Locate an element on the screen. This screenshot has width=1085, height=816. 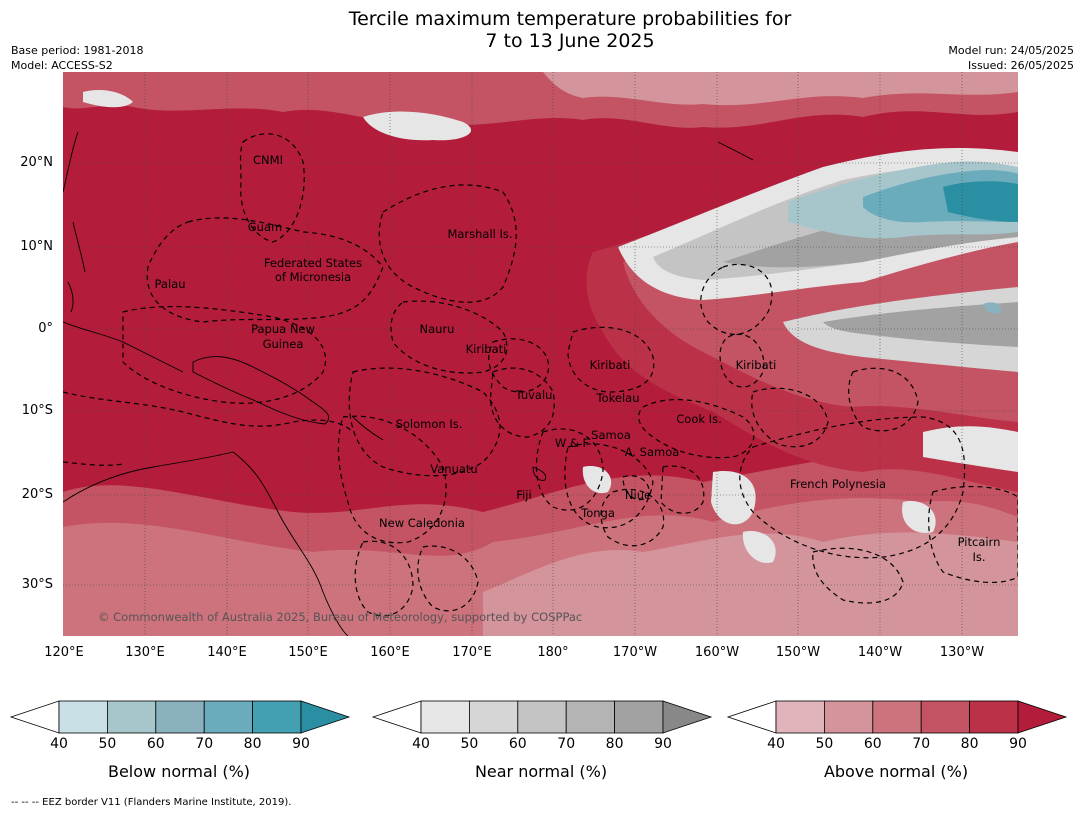
colorbar-title-above: Above normal (%) is located at coordinates (896, 771).